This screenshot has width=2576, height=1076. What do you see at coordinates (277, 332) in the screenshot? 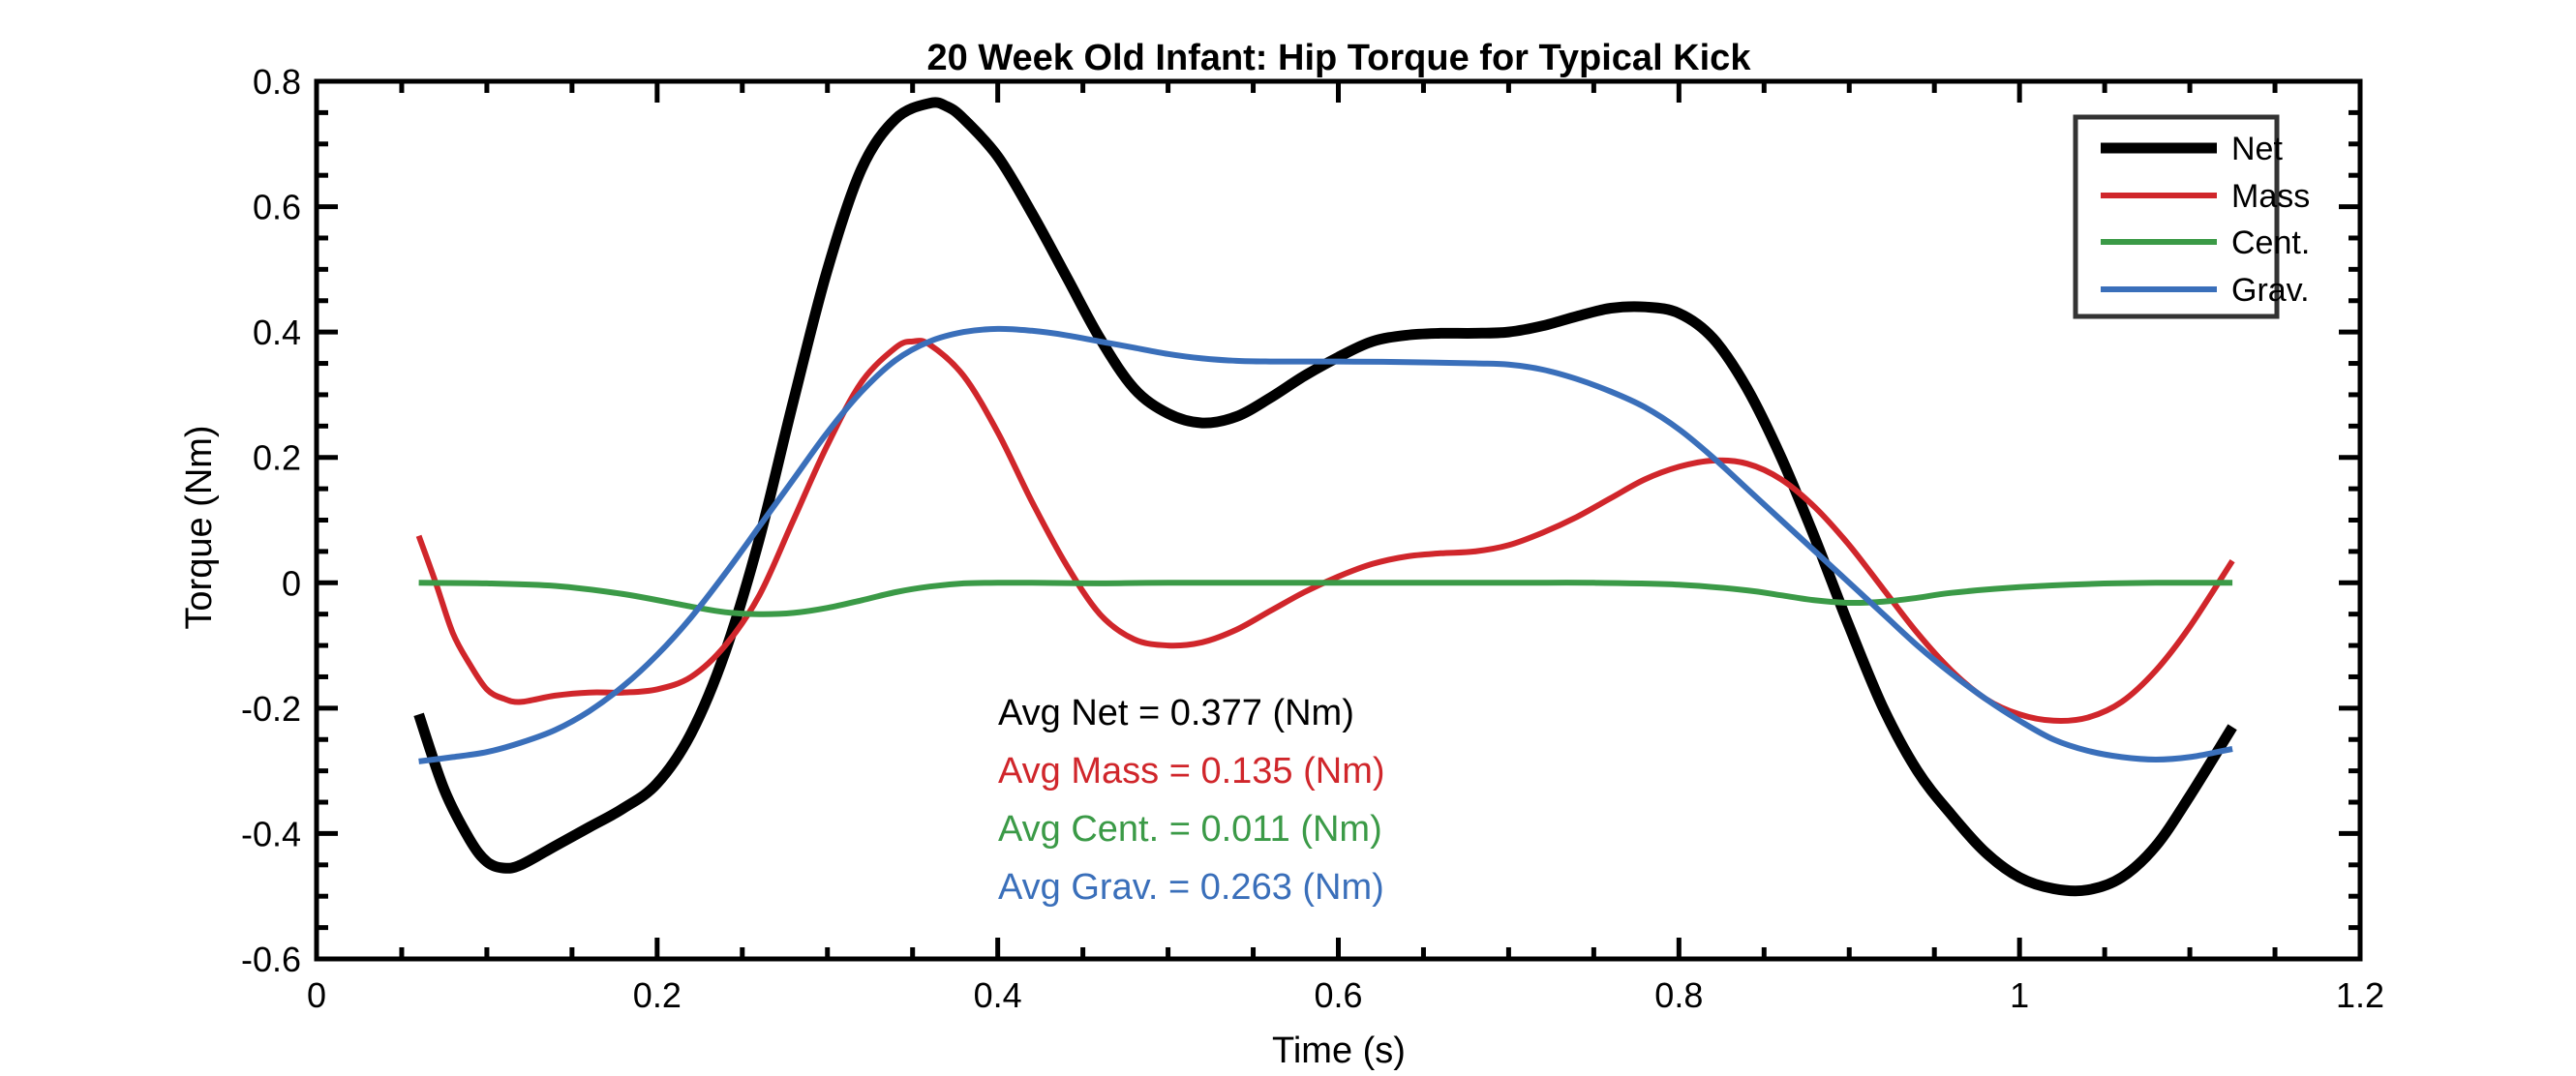
I see `y-tick-label: 0.4` at bounding box center [277, 332].